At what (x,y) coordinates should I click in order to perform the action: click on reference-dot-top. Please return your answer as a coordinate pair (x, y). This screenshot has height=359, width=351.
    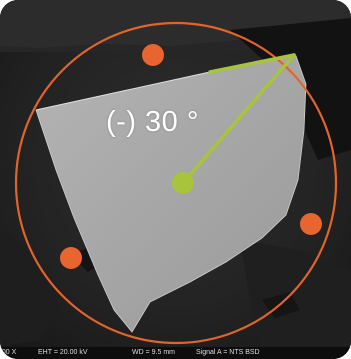
    Looking at the image, I should click on (153, 55).